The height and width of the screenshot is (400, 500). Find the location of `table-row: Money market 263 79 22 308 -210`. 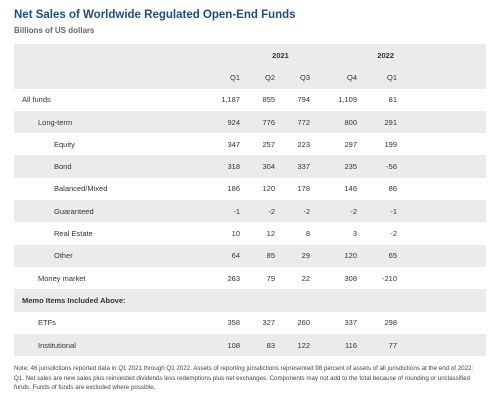

table-row: Money market 263 79 22 308 -210 is located at coordinates (250, 278).